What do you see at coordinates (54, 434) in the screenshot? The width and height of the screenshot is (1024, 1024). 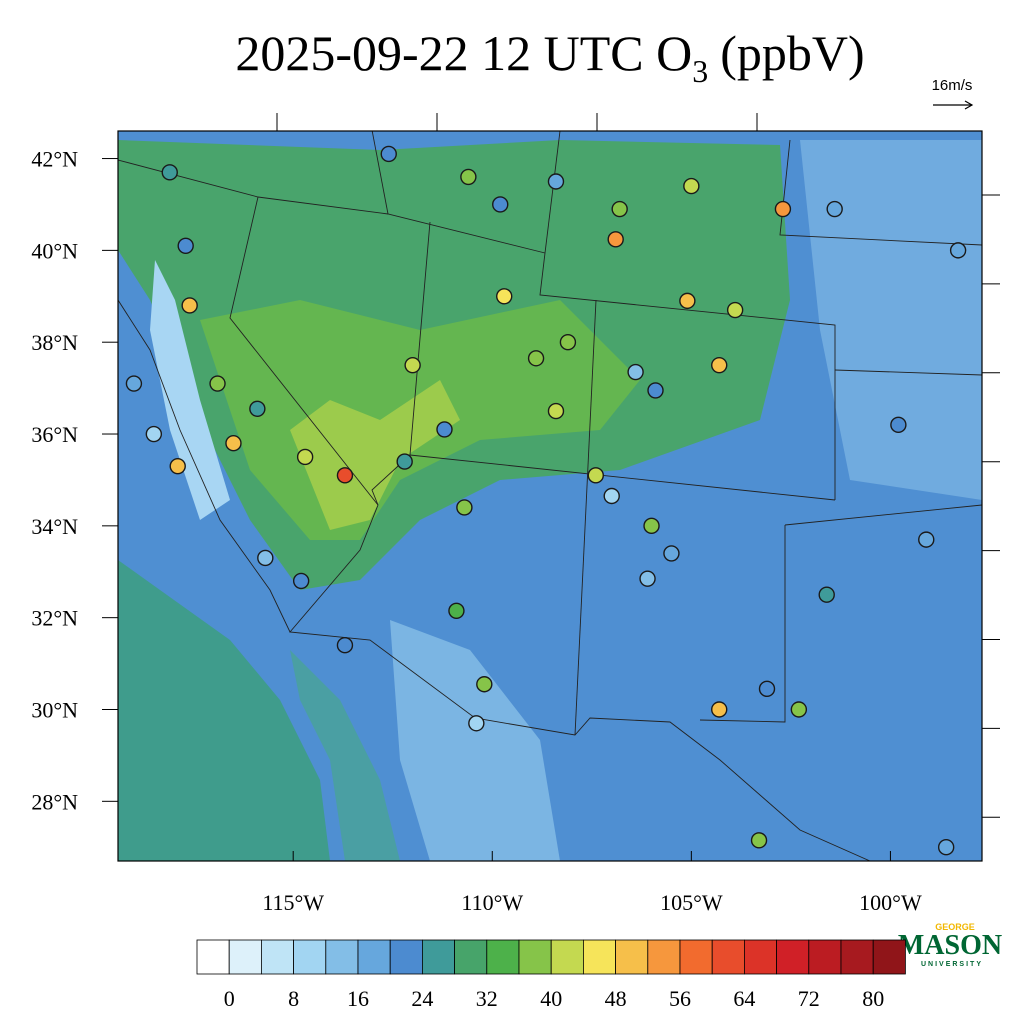 I see `y-tick-label: 36°N` at bounding box center [54, 434].